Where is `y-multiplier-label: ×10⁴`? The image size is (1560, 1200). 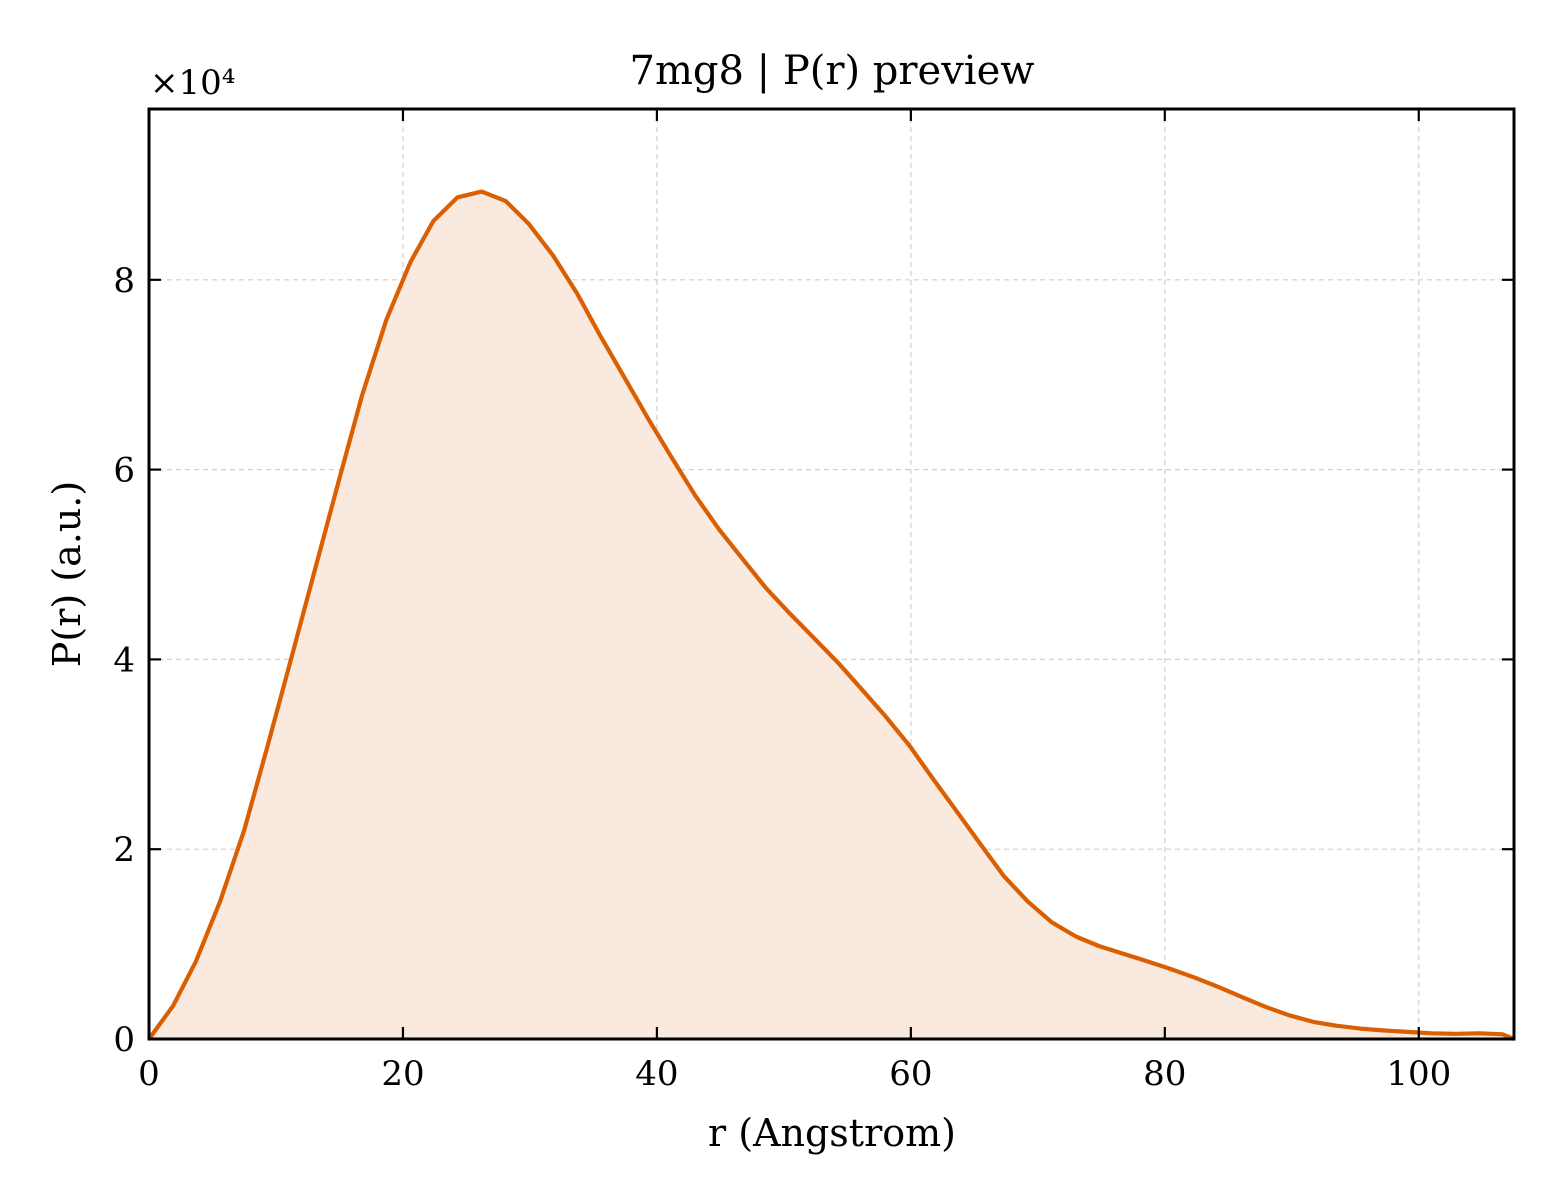 y-multiplier-label: ×10⁴ is located at coordinates (192, 83).